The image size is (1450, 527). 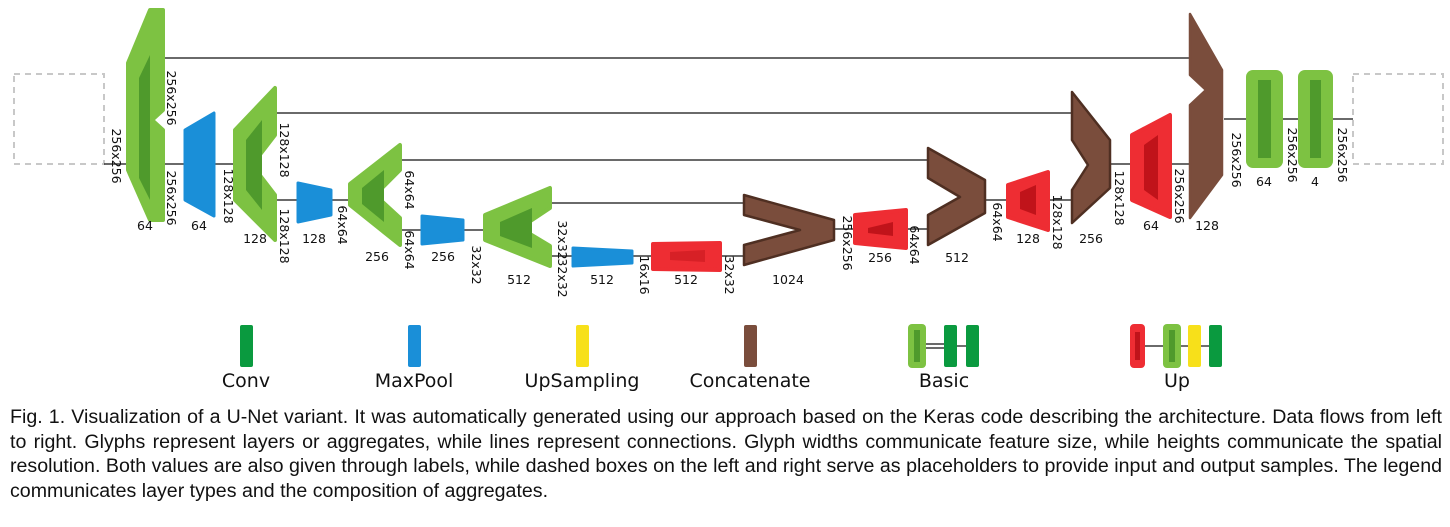 I want to click on legend-basic: Basic, so click(x=943, y=358).